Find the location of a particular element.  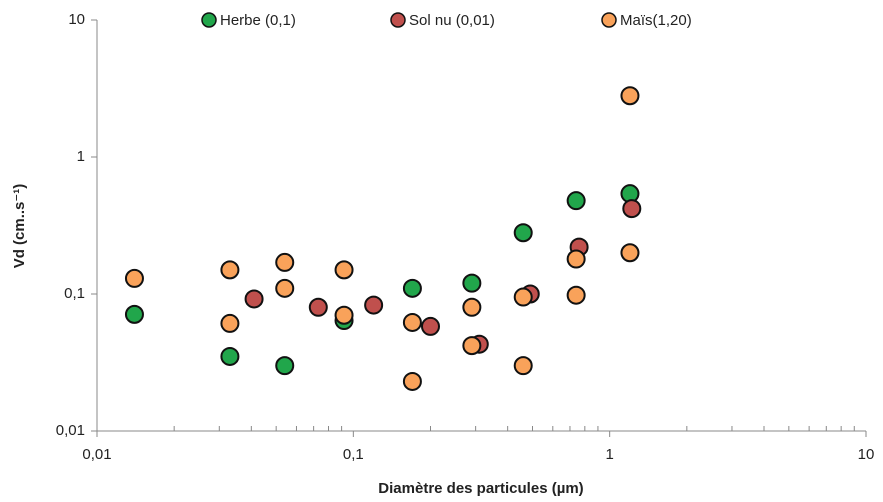

y-tick-label: 10 is located at coordinates (76, 19).